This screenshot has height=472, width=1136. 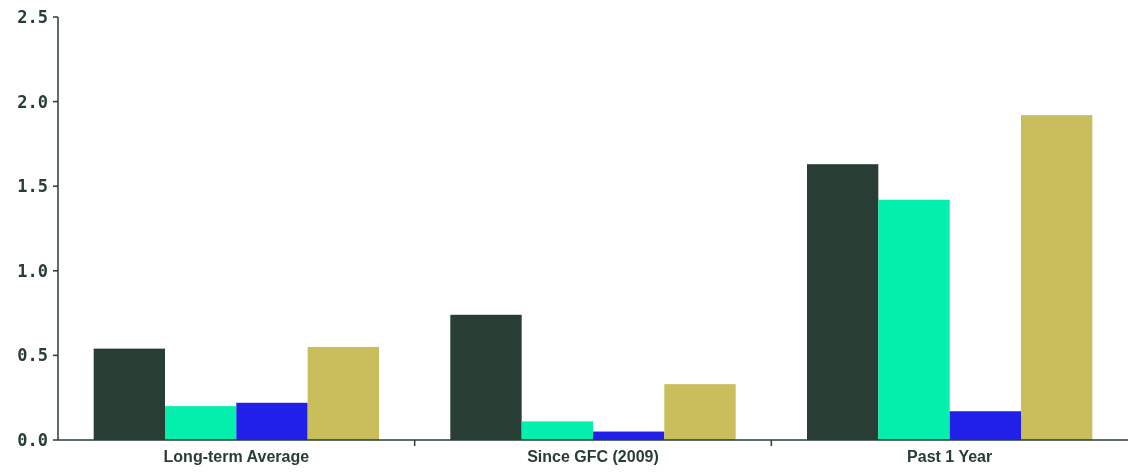 What do you see at coordinates (32, 186) in the screenshot?
I see `y-tick-label: 1.5` at bounding box center [32, 186].